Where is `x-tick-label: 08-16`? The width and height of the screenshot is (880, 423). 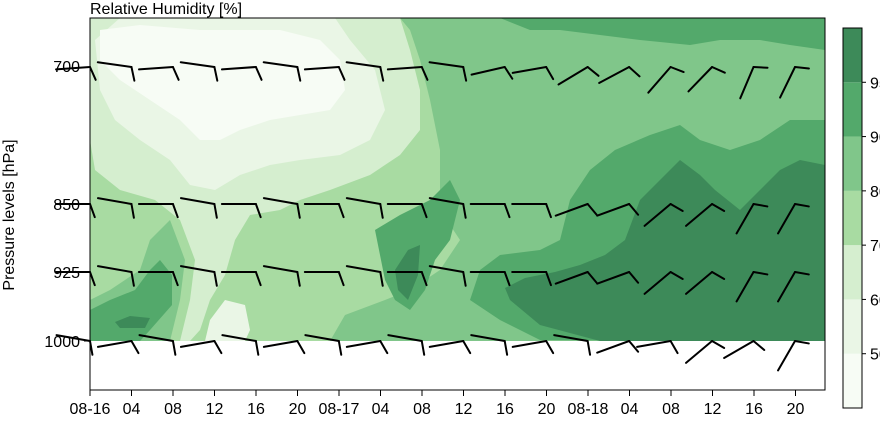
x-tick-label: 08-16 is located at coordinates (90, 409).